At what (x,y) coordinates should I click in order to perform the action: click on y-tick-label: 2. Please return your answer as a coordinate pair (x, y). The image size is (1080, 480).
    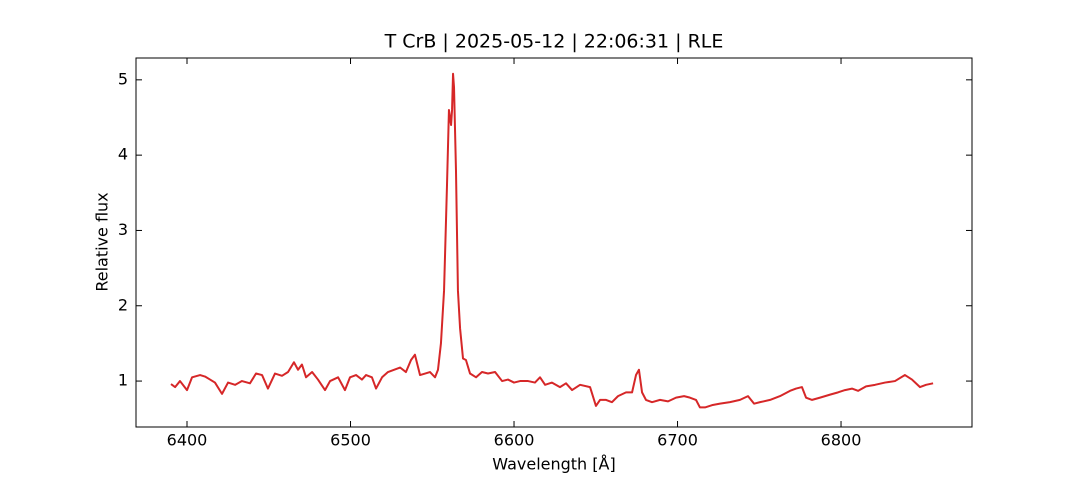
    Looking at the image, I should click on (123, 304).